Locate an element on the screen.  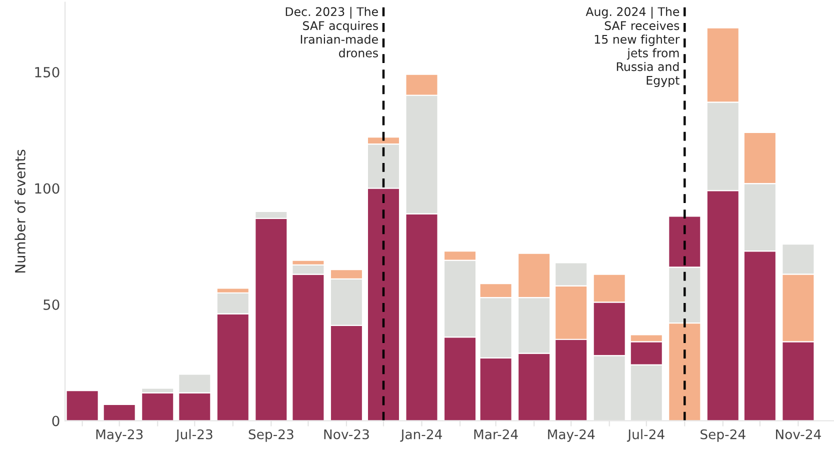
x-tick-label: Sep-23 is located at coordinates (271, 435).